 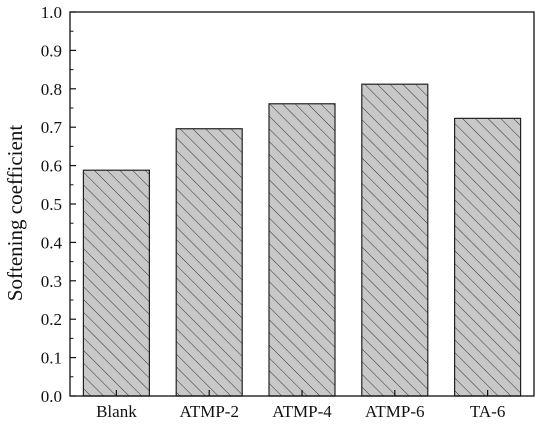 What do you see at coordinates (487, 411) in the screenshot?
I see `x-tick-label: TA-6` at bounding box center [487, 411].